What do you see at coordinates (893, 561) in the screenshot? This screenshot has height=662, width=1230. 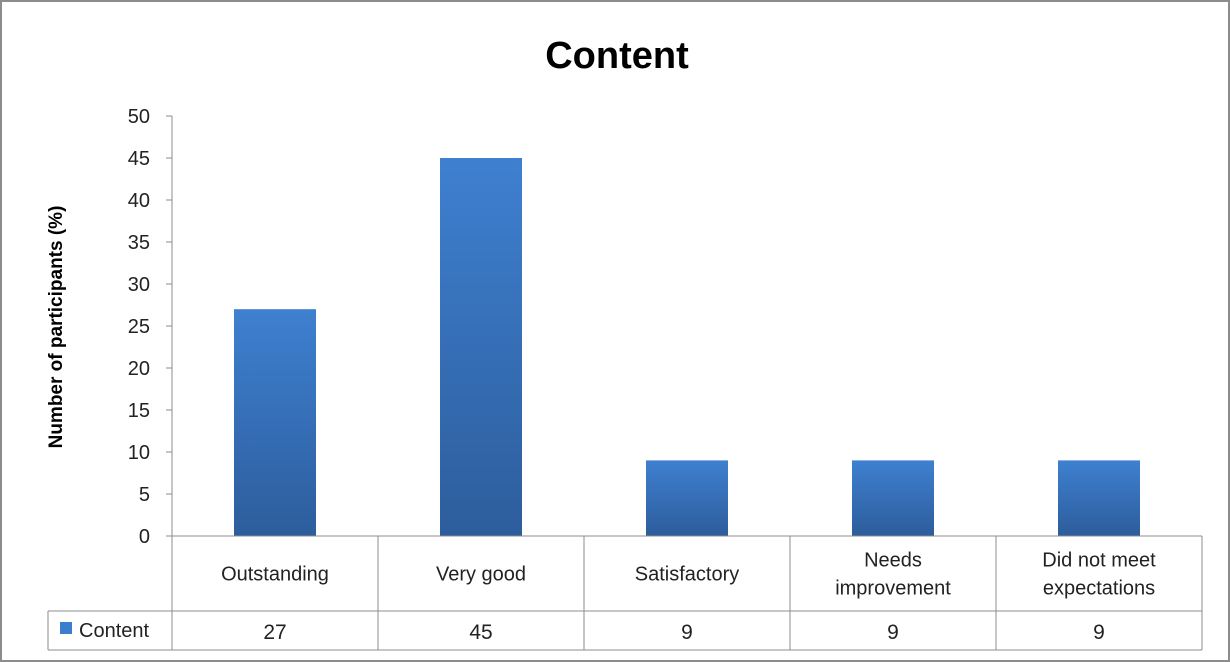 I see `category-label: Needs` at bounding box center [893, 561].